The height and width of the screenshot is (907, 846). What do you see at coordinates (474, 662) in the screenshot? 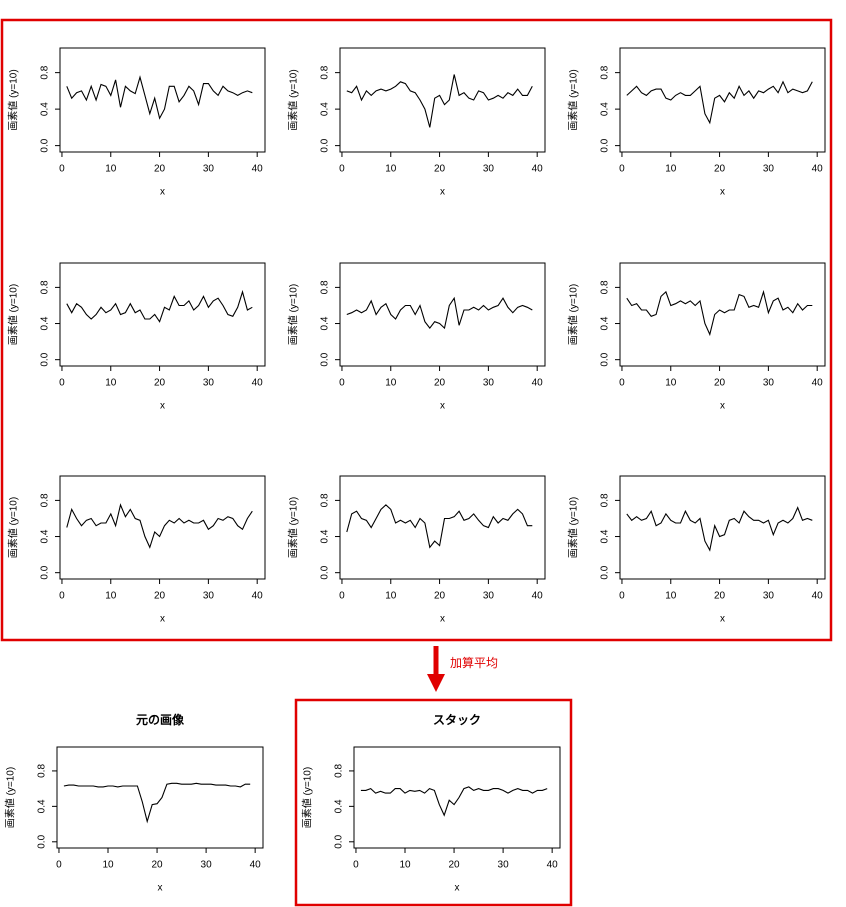
I see `annotation: 加算平均` at bounding box center [474, 662].